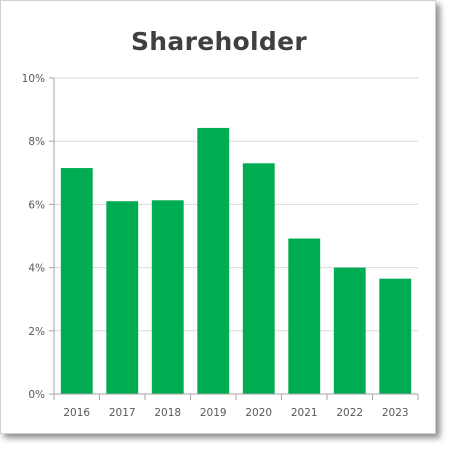  Describe the element at coordinates (122, 413) in the screenshot. I see `x-tick-label: 2017` at that location.